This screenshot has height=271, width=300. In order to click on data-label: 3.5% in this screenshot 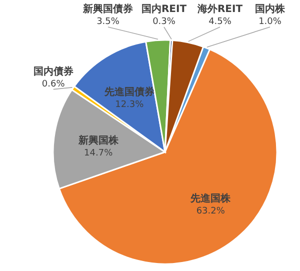, I will do `click(108, 22)`.